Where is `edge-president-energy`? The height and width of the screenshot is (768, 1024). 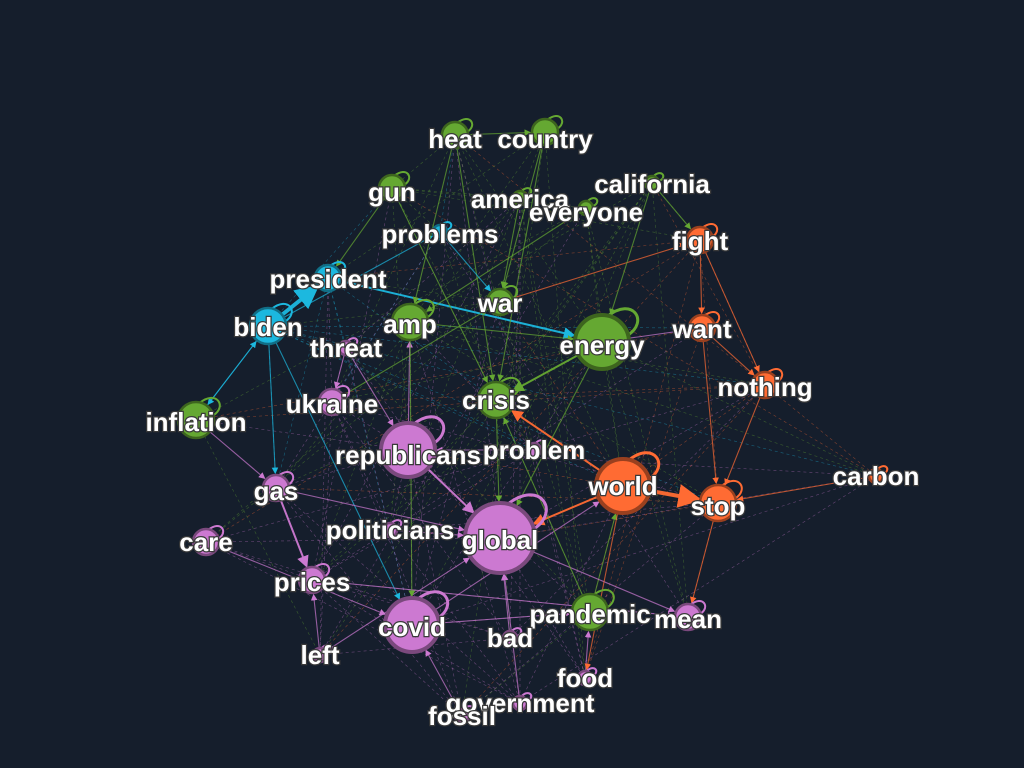 edge-president-energy is located at coordinates (451, 308).